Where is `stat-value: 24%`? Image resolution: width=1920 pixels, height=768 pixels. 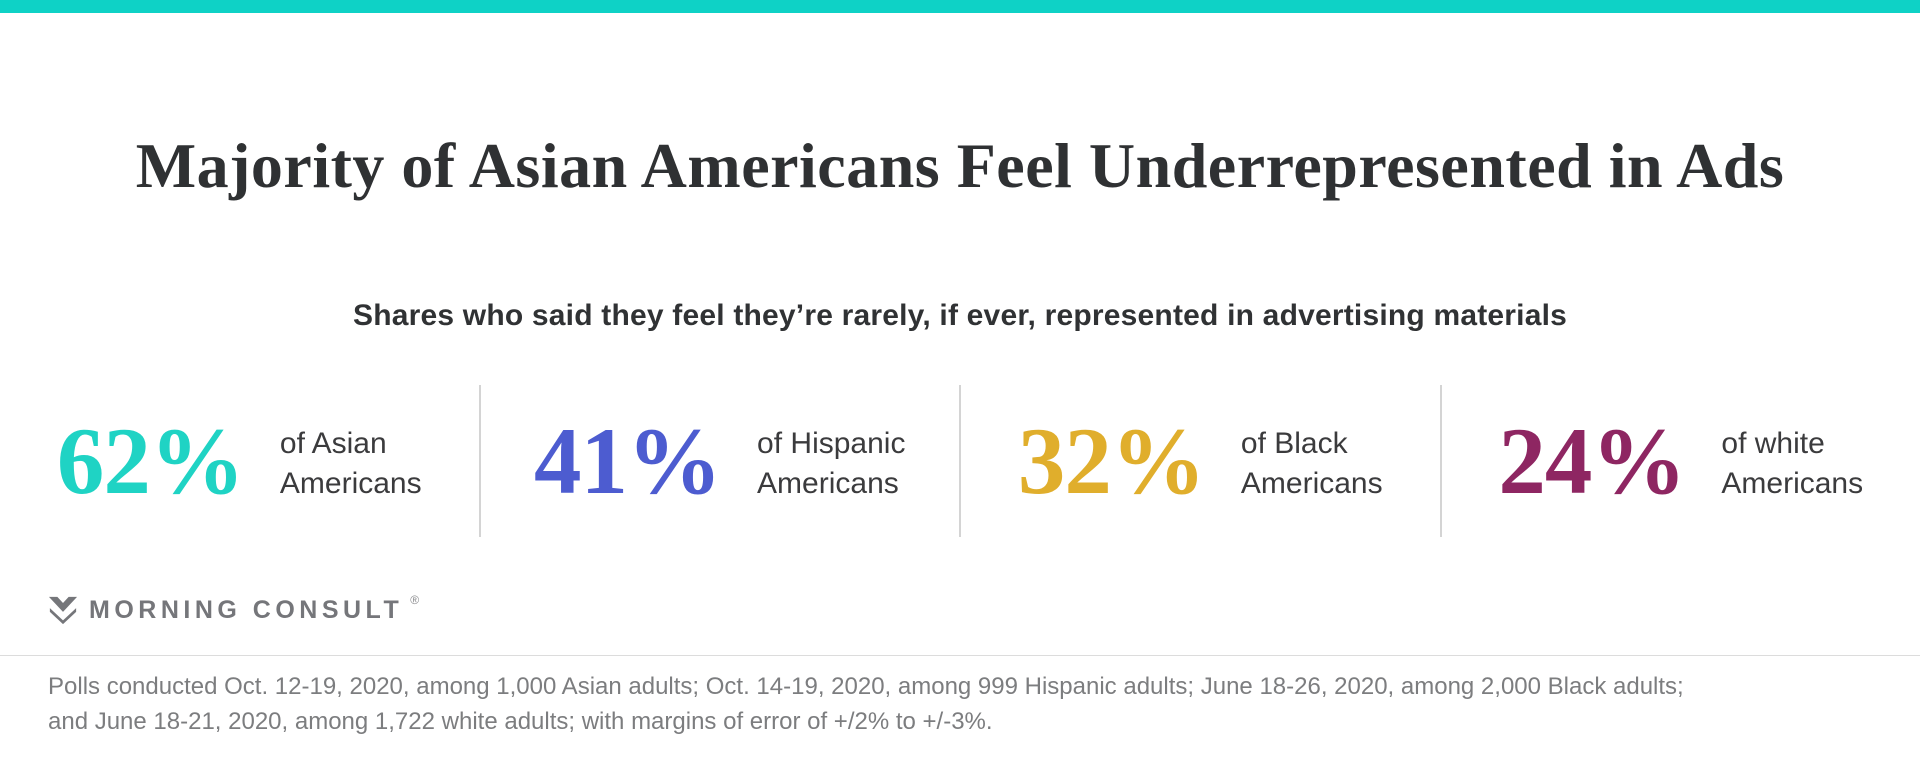 stat-value: 24% is located at coordinates (1592, 460).